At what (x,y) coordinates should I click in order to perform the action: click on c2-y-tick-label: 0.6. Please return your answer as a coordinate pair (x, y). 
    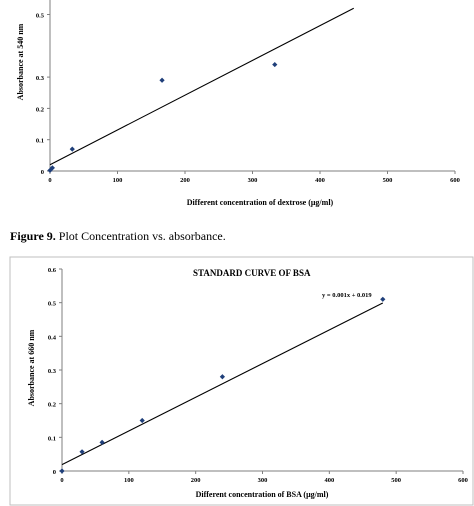
    Looking at the image, I should click on (52, 270).